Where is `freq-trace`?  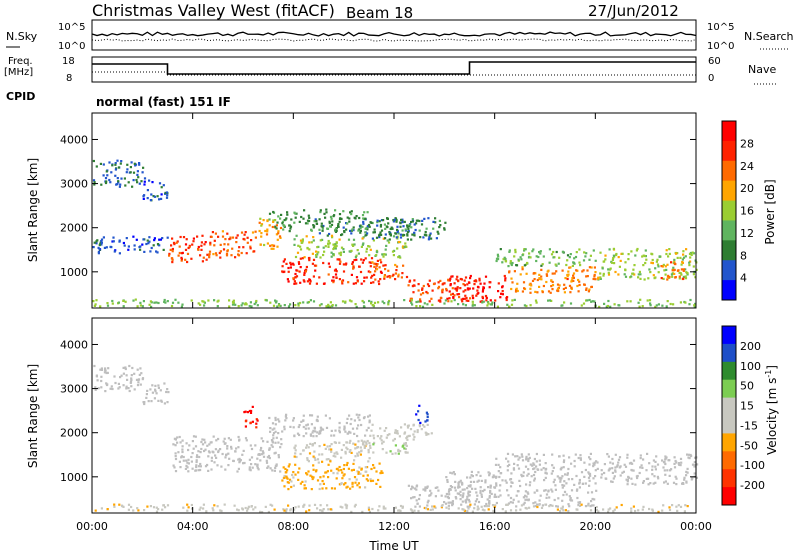 freq-trace is located at coordinates (394, 68).